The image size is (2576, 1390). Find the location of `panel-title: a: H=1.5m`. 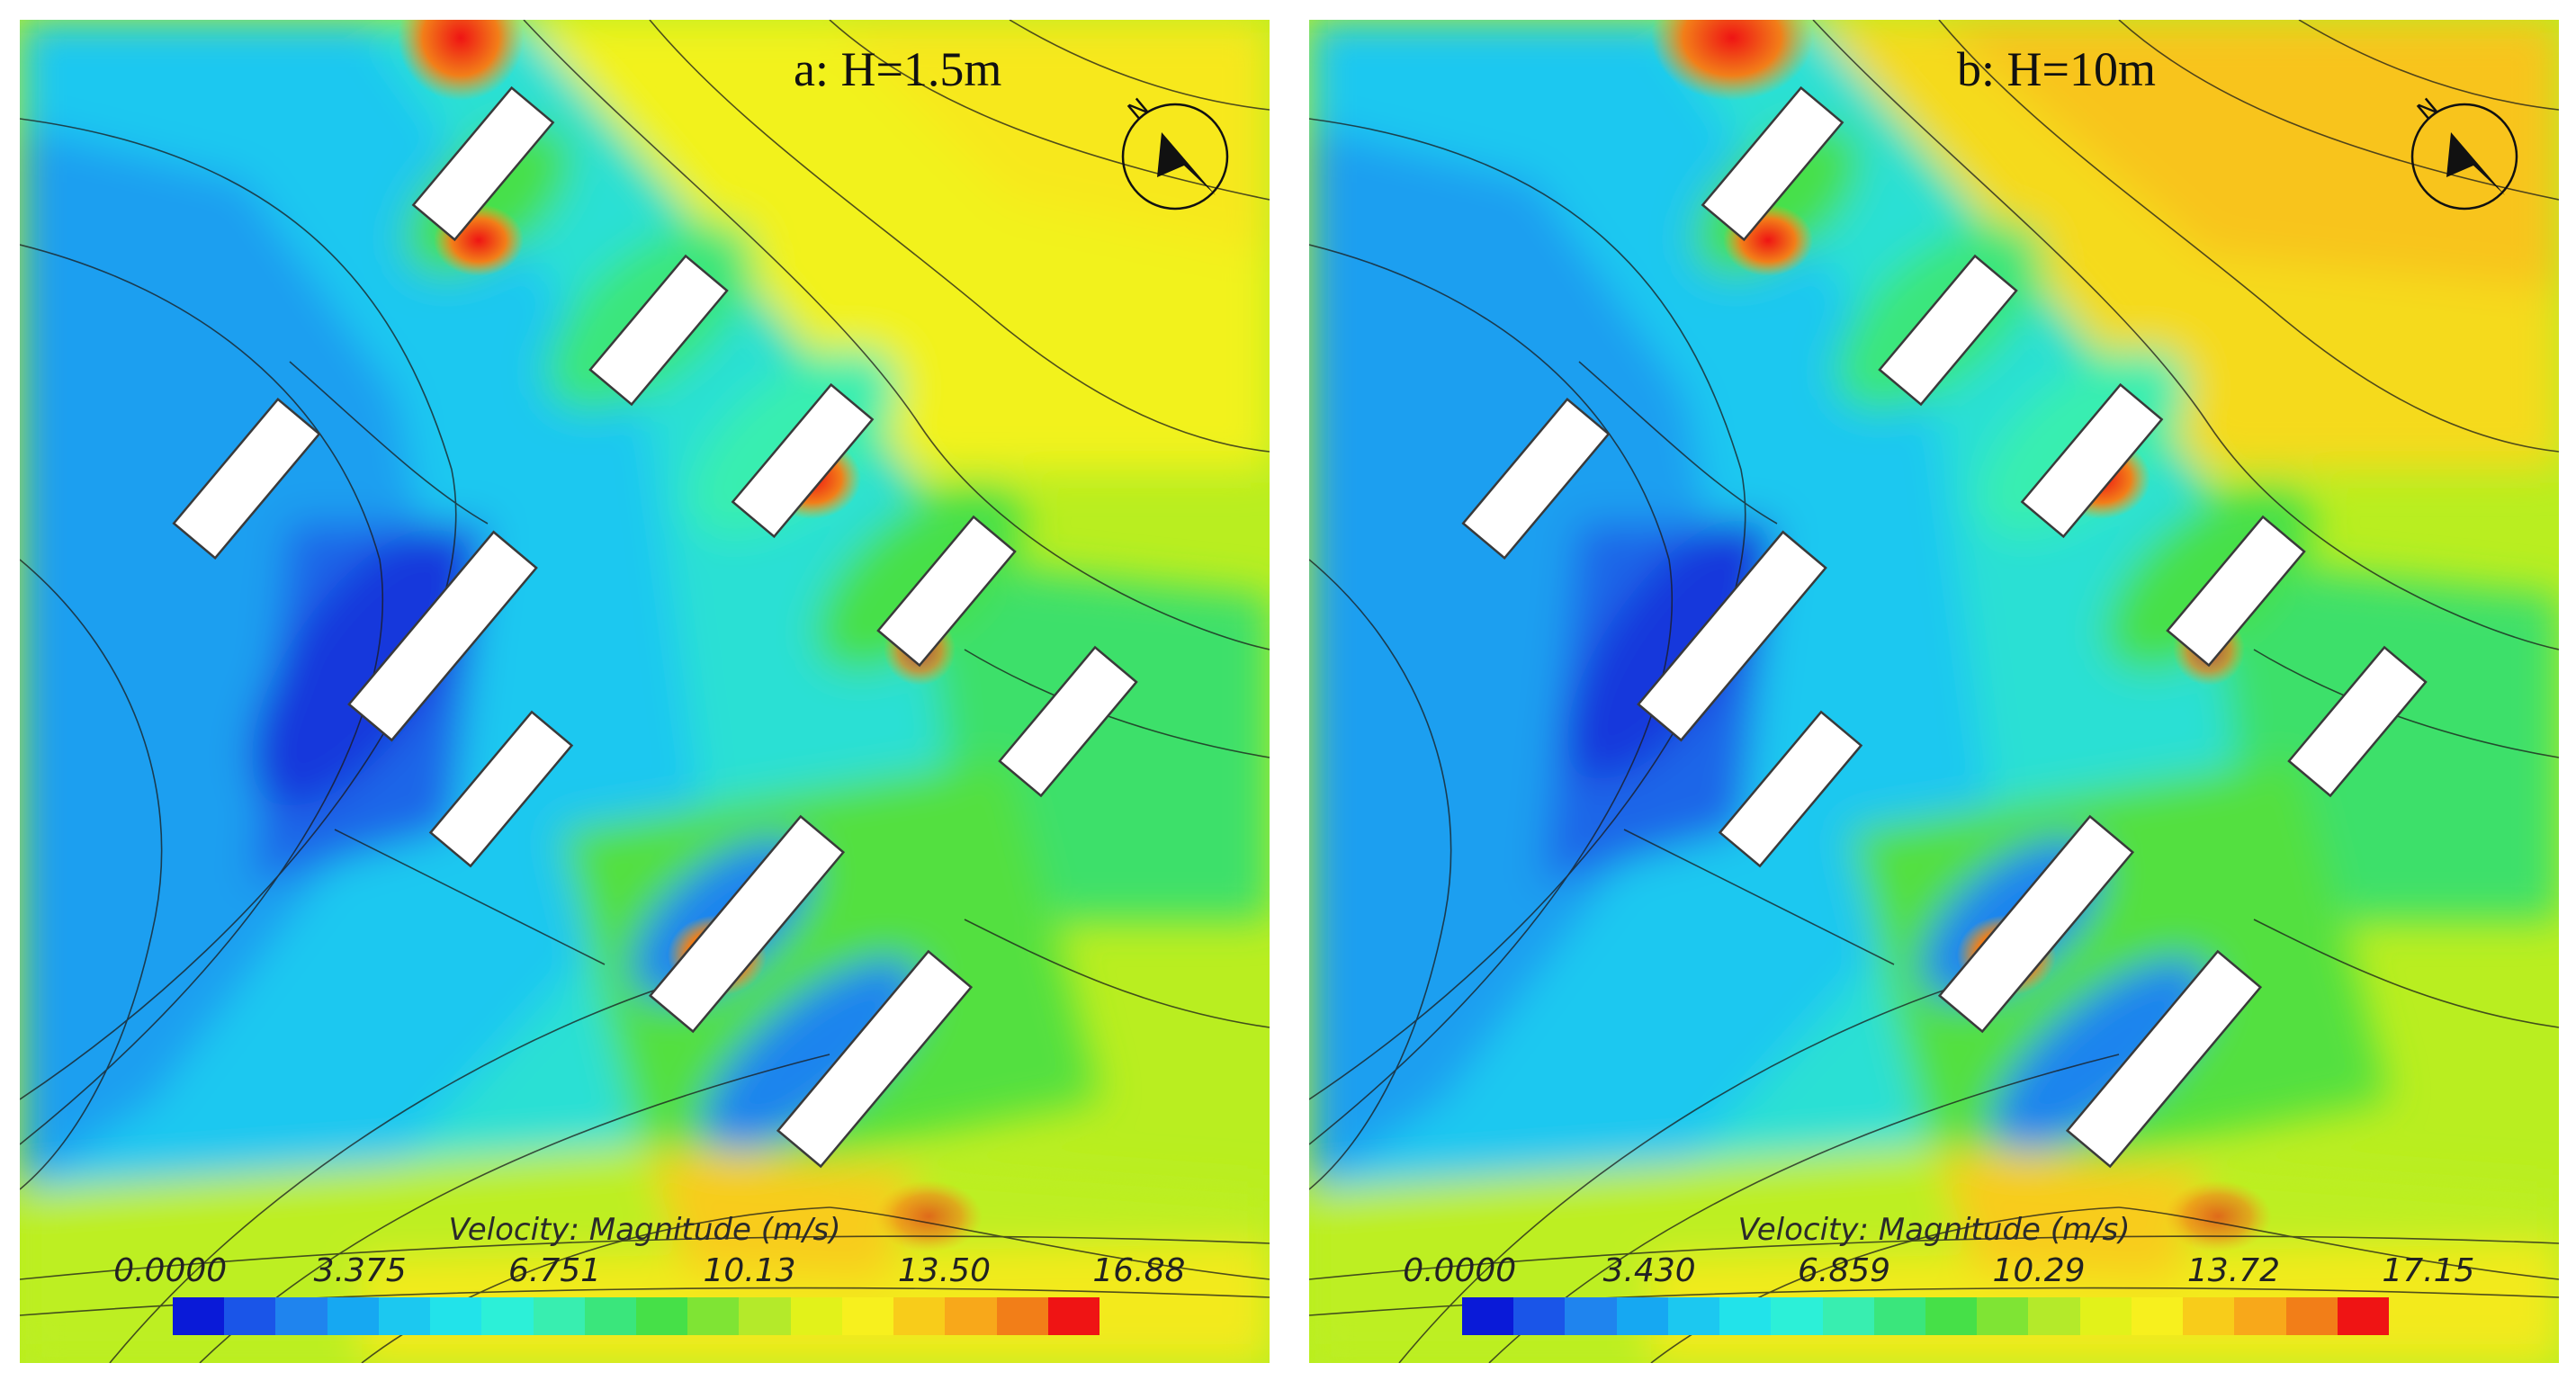

panel-title: a: H=1.5m is located at coordinates (898, 69).